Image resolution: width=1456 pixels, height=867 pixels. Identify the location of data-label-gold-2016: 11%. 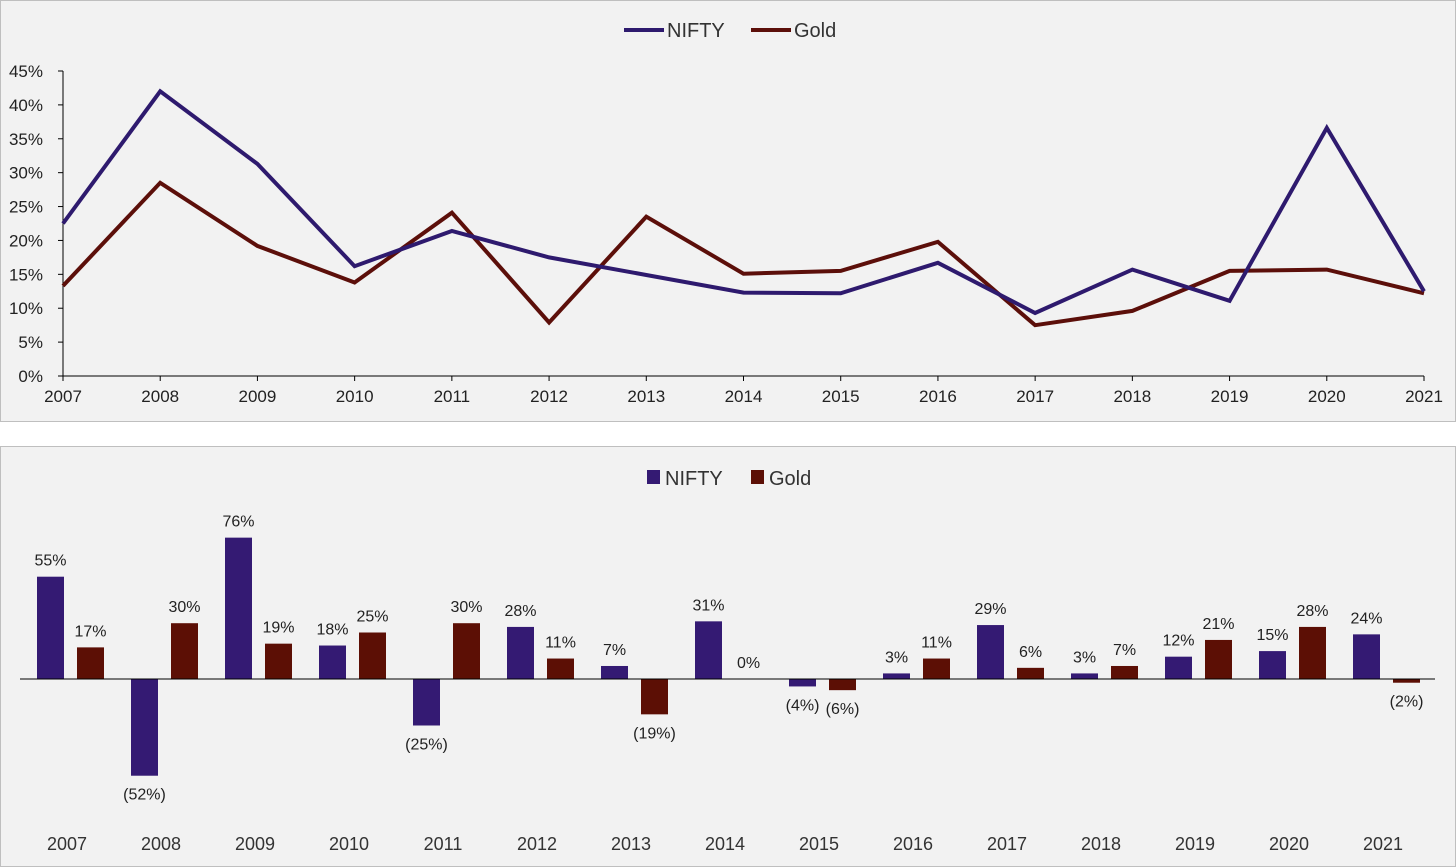
(936, 643).